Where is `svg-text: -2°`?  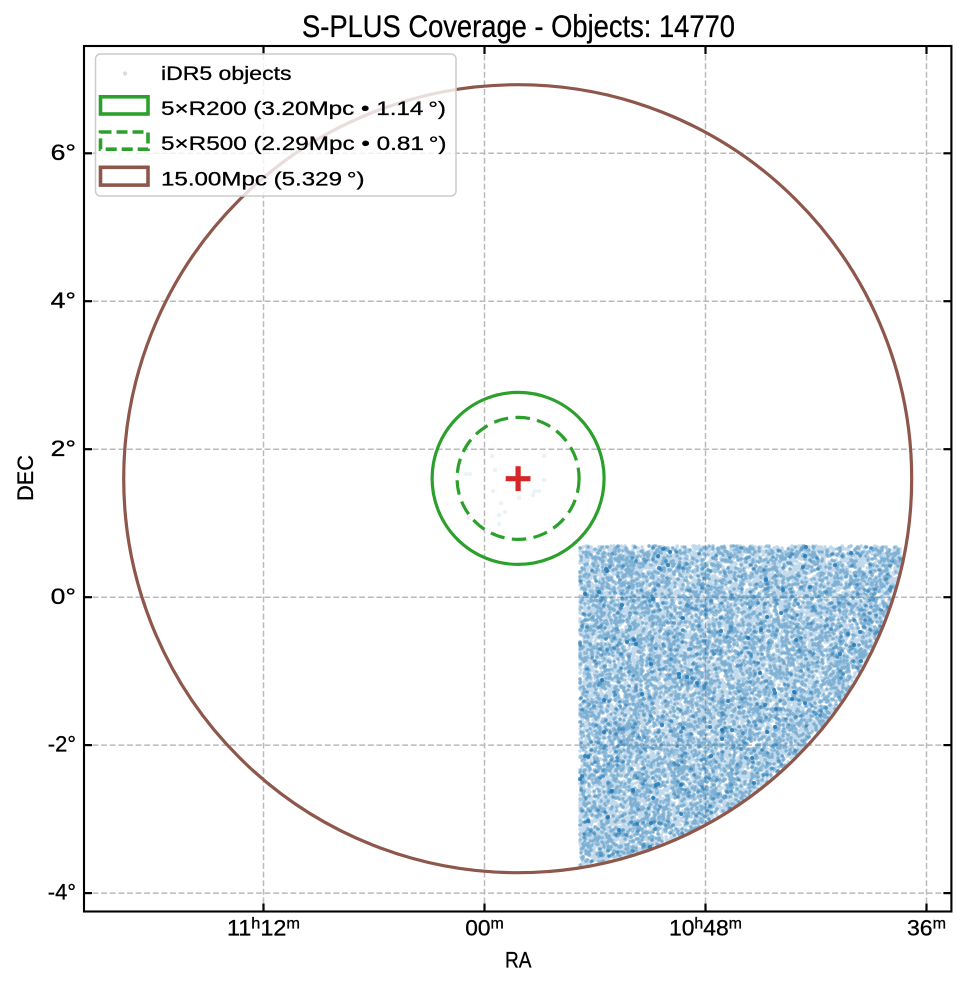
svg-text: -2° is located at coordinates (62, 744).